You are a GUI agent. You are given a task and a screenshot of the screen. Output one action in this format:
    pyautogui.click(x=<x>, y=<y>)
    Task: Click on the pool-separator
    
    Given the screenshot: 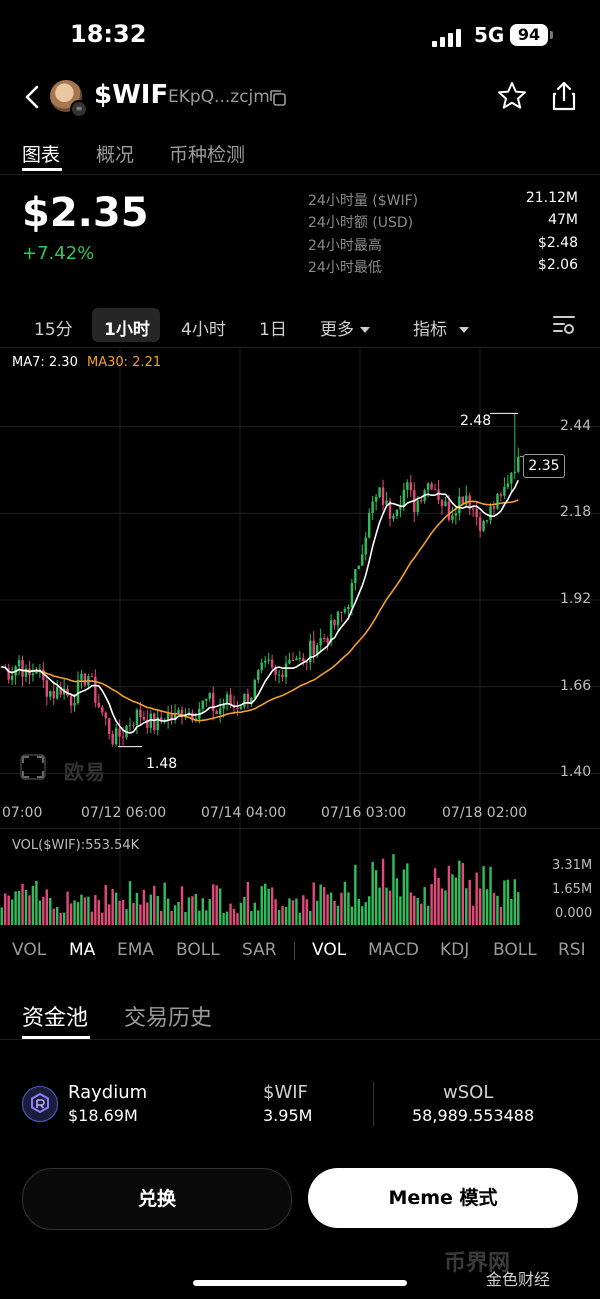 What is the action you would take?
    pyautogui.click(x=373, y=1104)
    